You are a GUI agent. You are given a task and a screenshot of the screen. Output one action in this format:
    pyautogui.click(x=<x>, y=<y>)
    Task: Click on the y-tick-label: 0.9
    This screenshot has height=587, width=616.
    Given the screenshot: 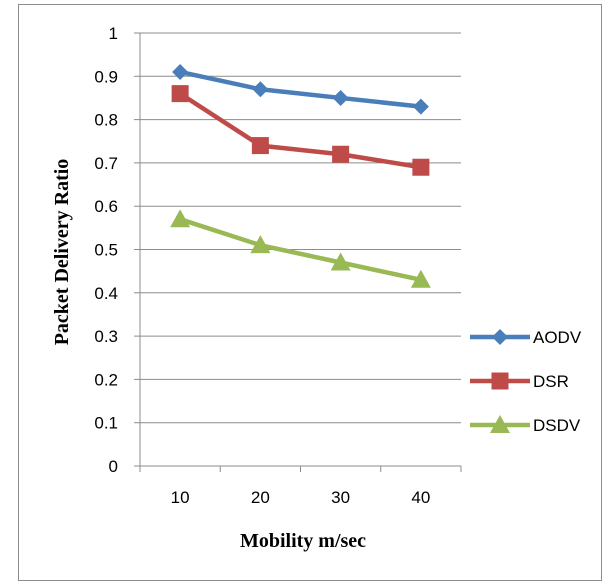 What is the action you would take?
    pyautogui.click(x=106, y=76)
    